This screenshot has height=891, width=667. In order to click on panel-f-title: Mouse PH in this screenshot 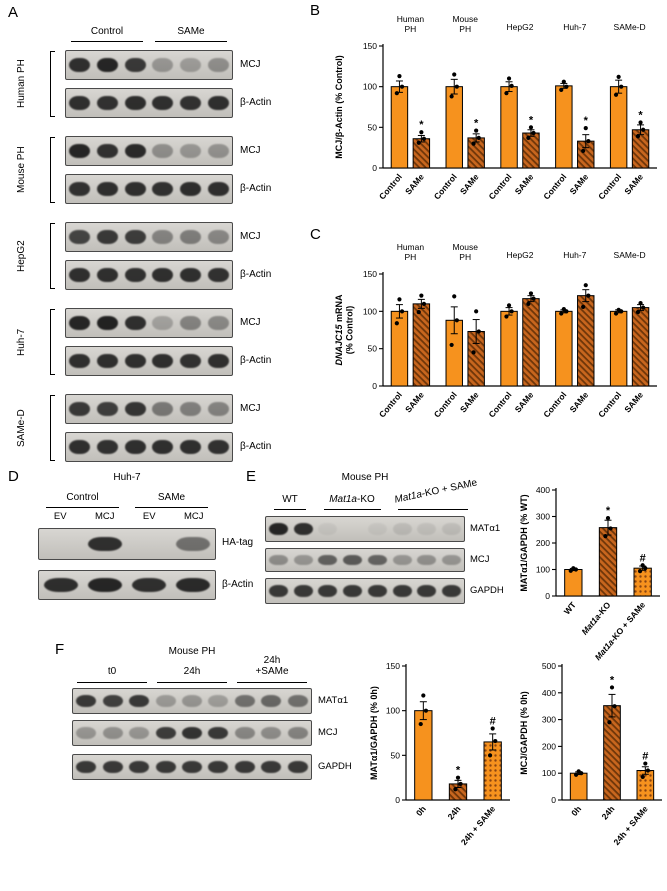, I will do `click(192, 651)`.